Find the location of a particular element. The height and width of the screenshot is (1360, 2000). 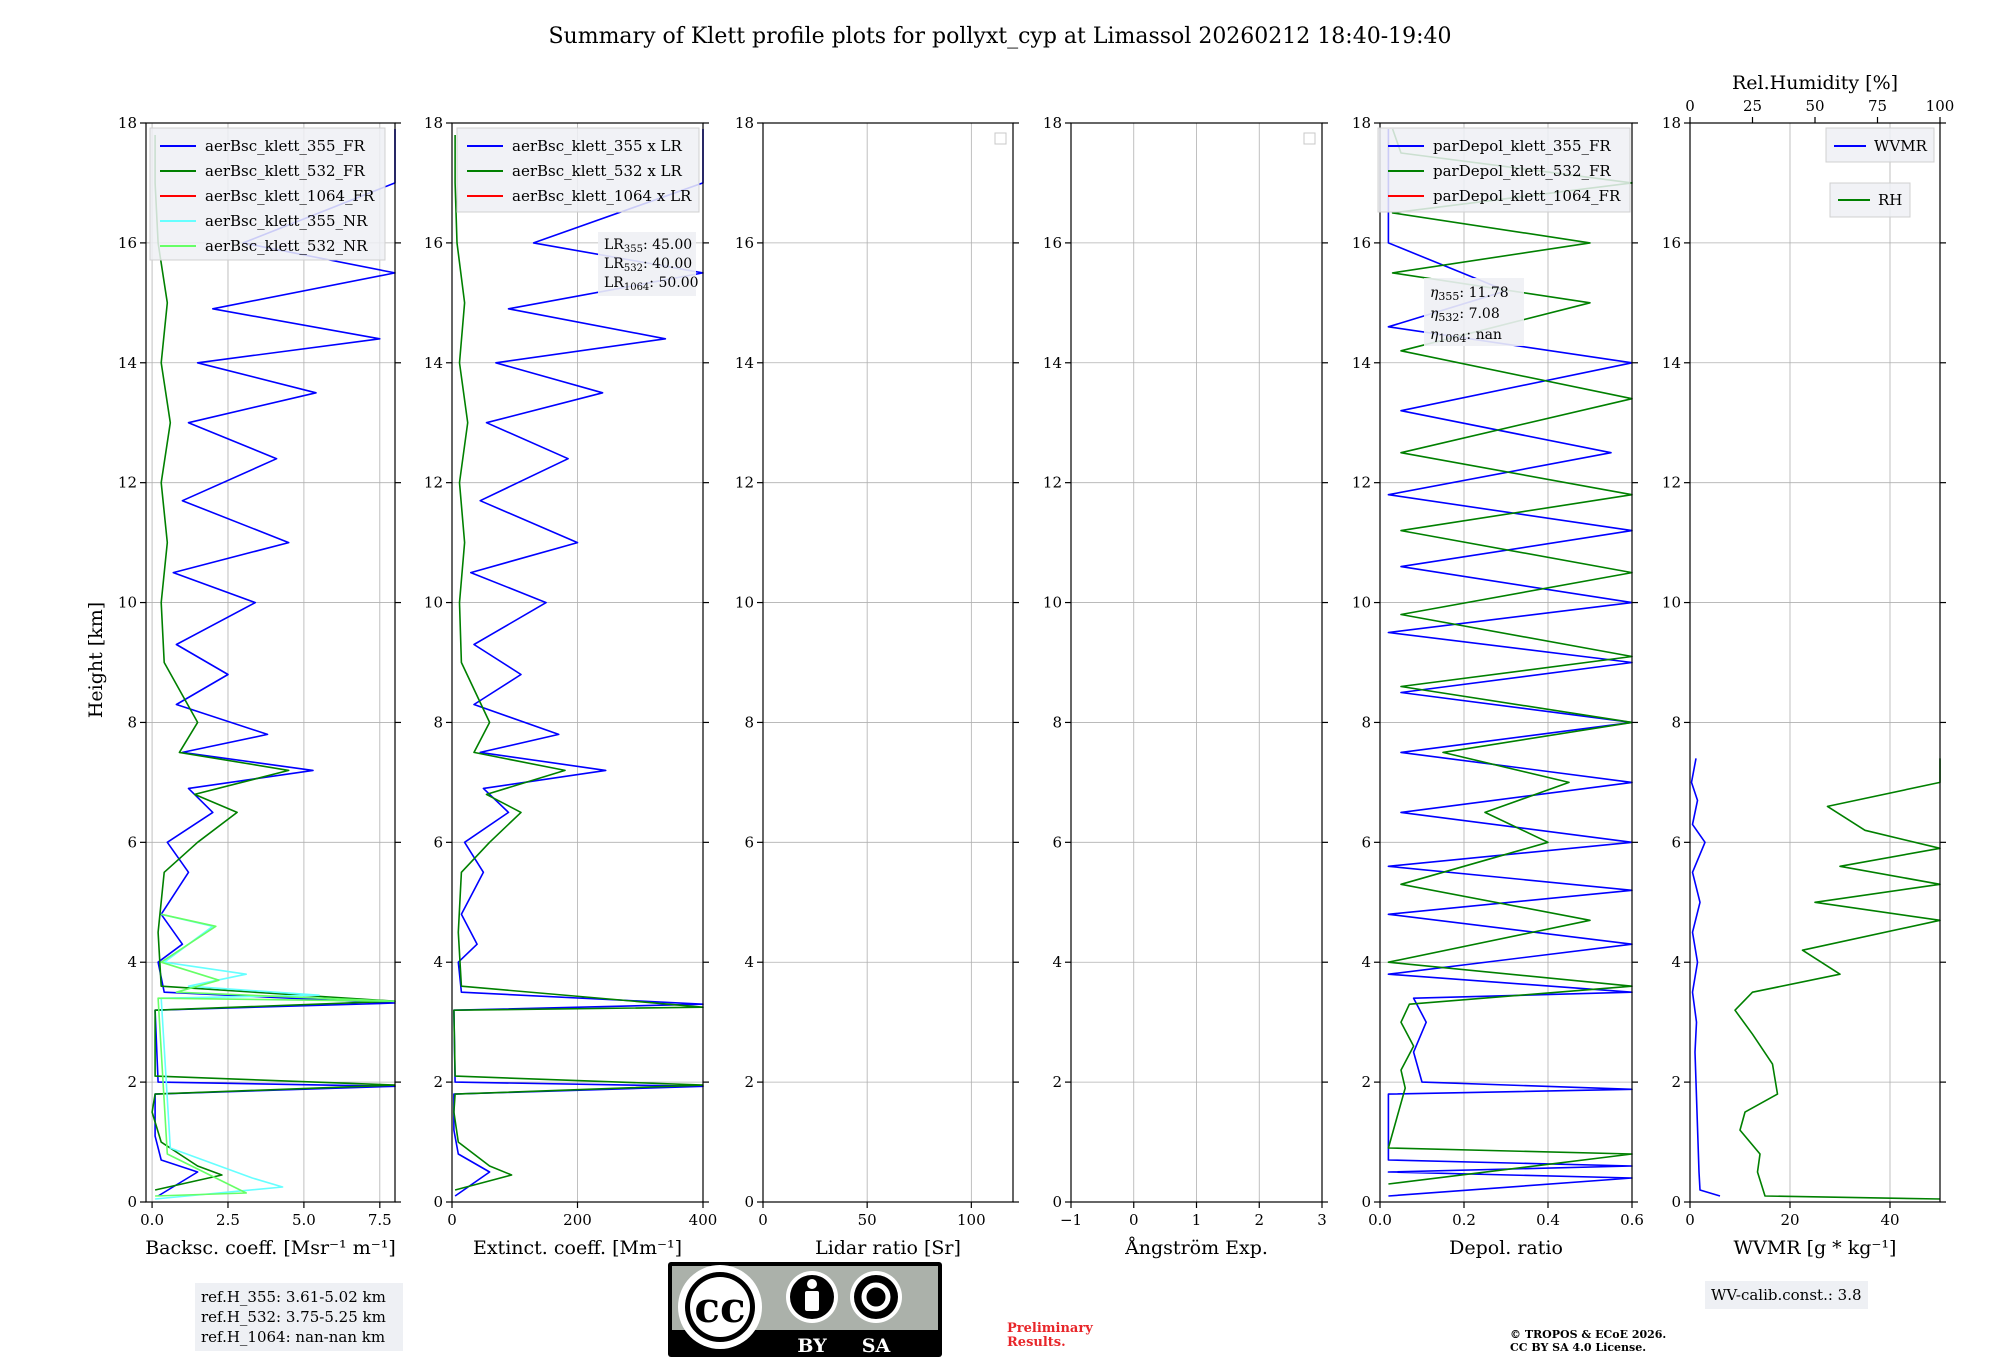

lr355-annotation: LR355: 45.00 is located at coordinates (648, 246).